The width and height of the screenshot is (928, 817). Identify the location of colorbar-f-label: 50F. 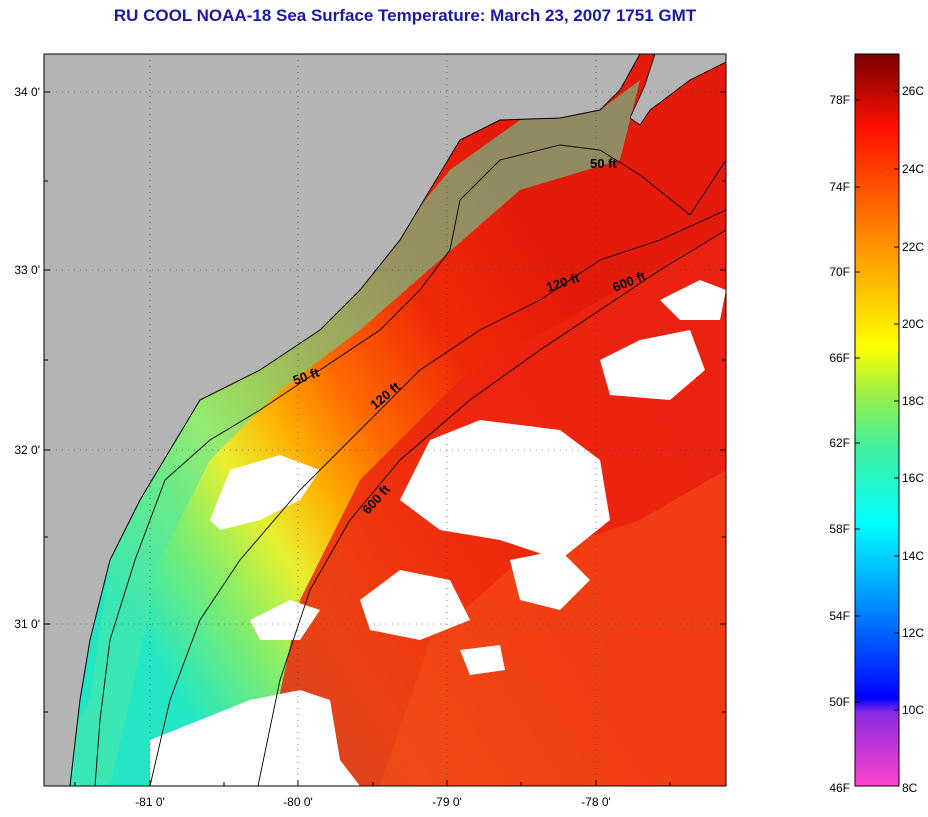
(839, 702).